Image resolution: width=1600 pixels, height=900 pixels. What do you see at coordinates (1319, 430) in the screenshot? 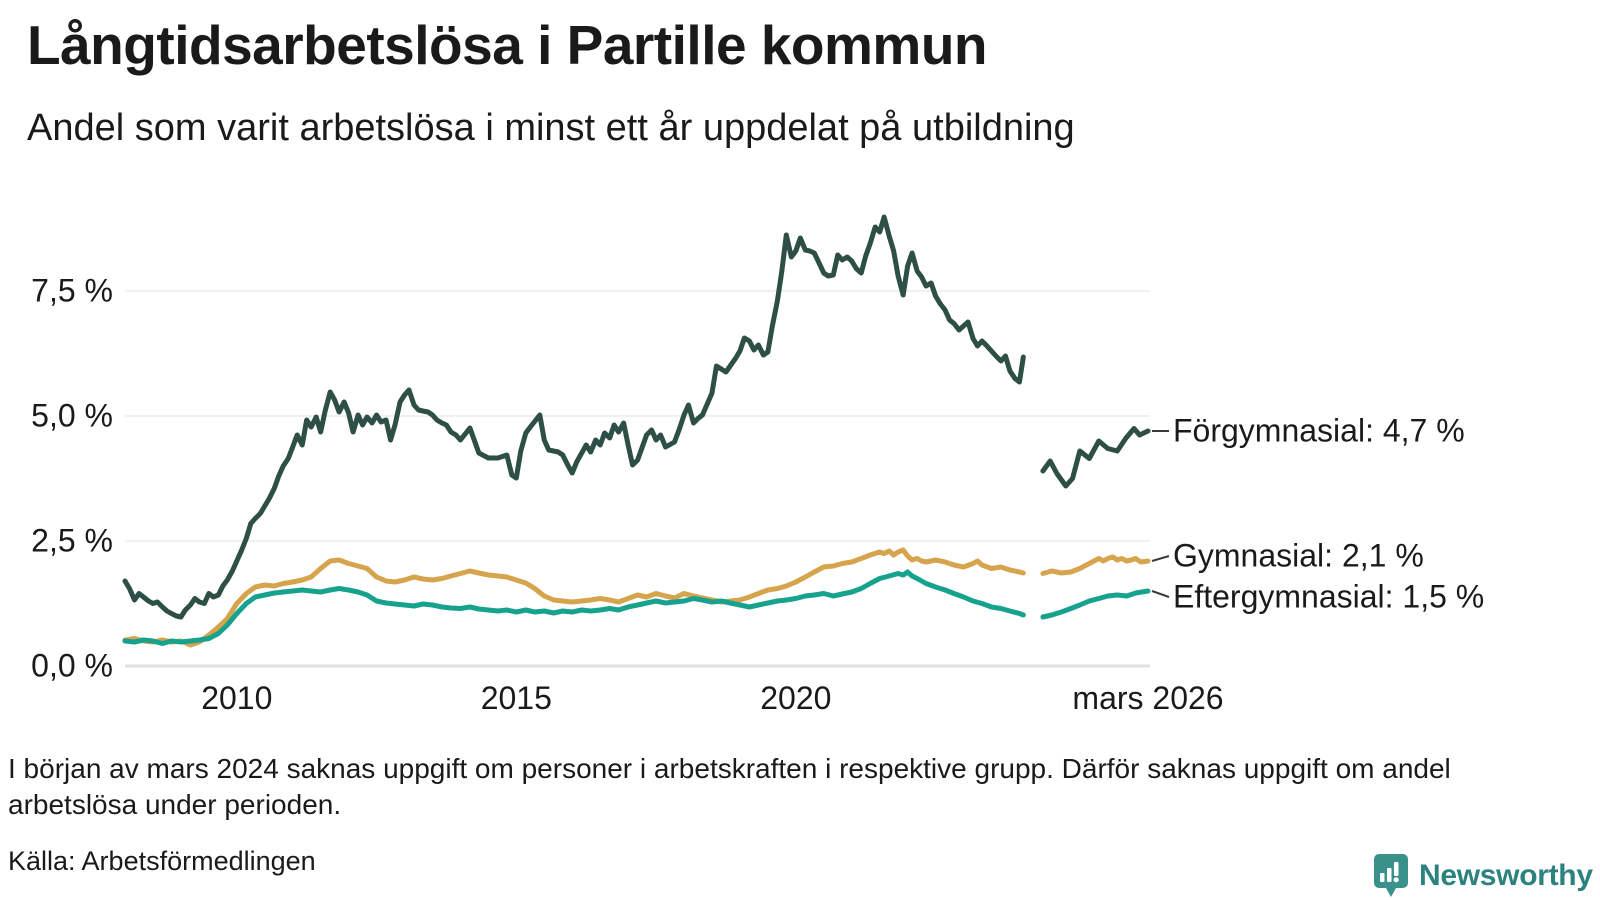
I see `series-label-forgymnasial: Förgymnasial: 4,7 %` at bounding box center [1319, 430].